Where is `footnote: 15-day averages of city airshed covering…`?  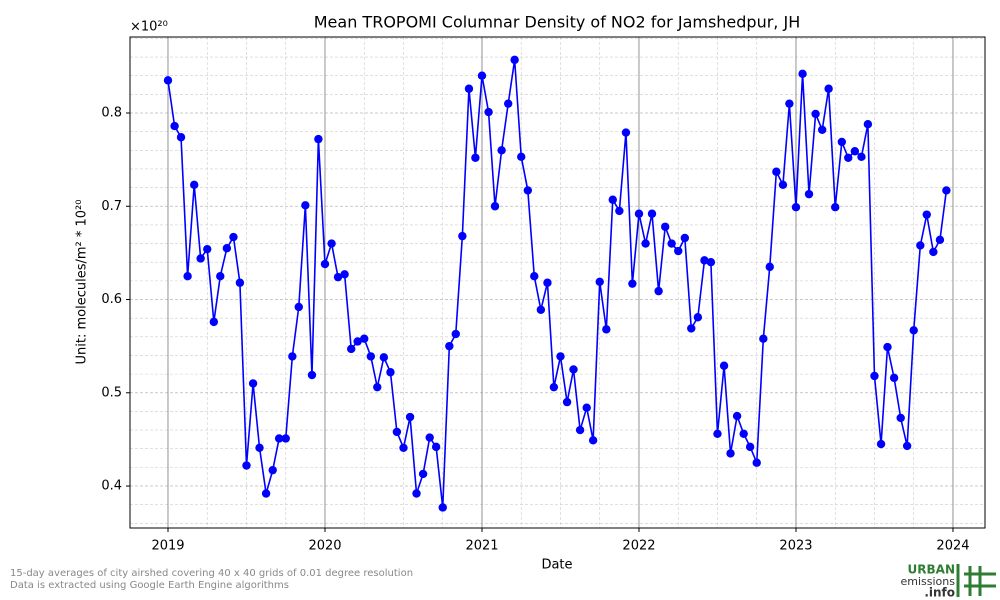
footnote: 15-day averages of city airshed covering… is located at coordinates (211, 573).